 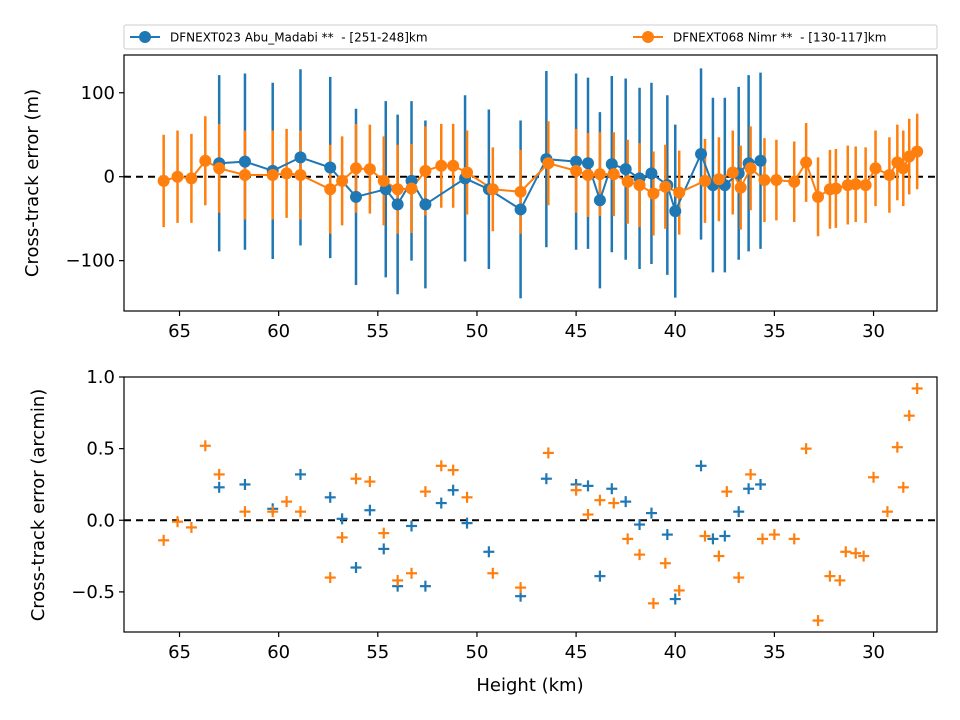 What do you see at coordinates (477, 652) in the screenshot?
I see `x-tick-label: 50` at bounding box center [477, 652].